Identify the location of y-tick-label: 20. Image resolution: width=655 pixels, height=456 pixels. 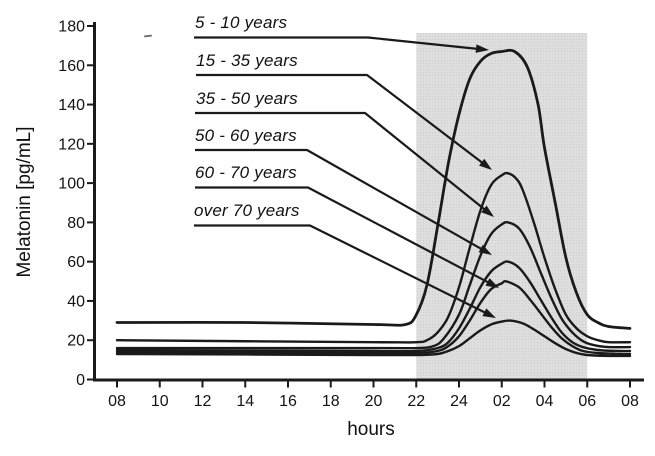
(76, 341).